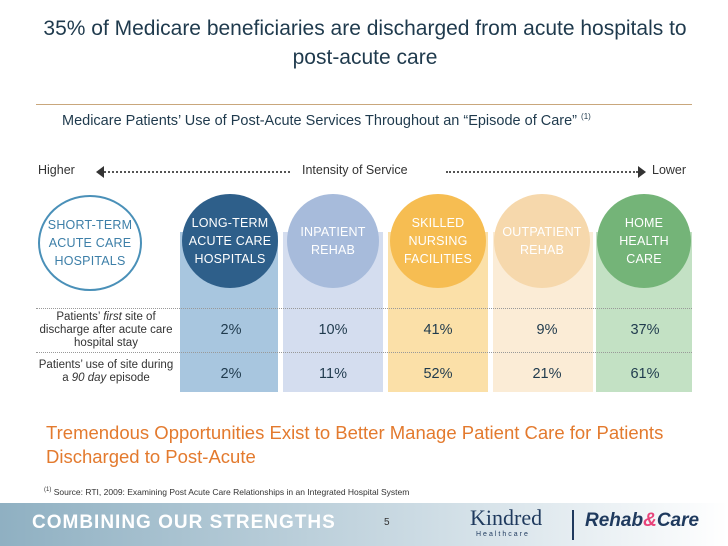 The height and width of the screenshot is (546, 728). Describe the element at coordinates (56, 170) in the screenshot. I see `intensity-higher-label: Higher` at that location.